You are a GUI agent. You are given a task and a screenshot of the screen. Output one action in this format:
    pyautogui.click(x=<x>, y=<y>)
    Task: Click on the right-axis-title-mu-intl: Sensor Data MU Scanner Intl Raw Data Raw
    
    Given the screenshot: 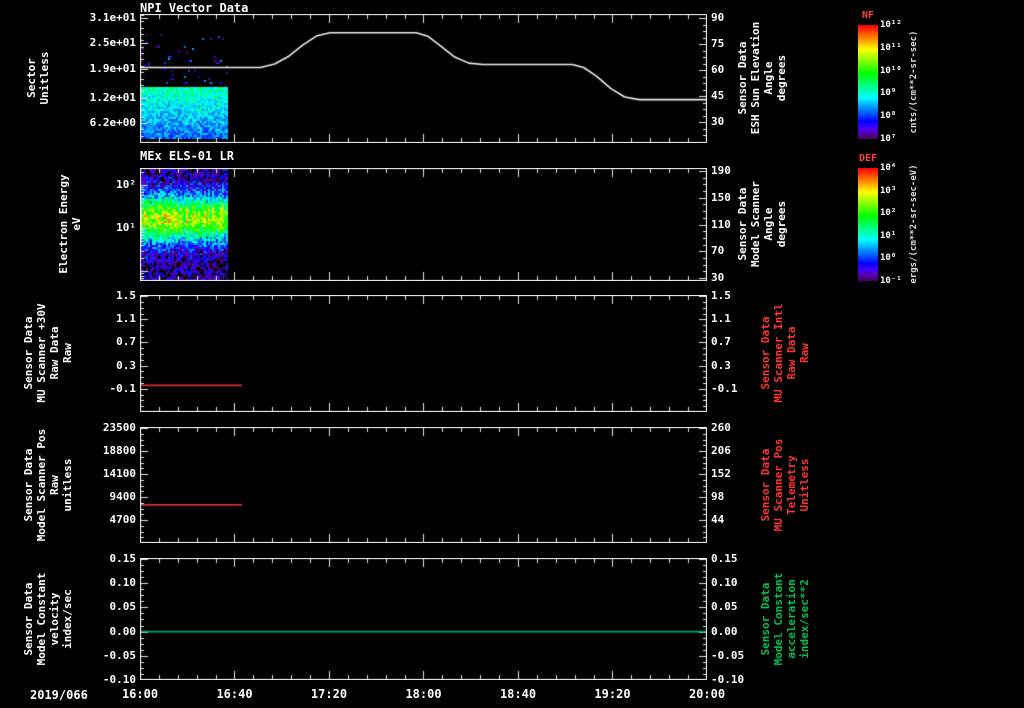 What is the action you would take?
    pyautogui.click(x=785, y=353)
    